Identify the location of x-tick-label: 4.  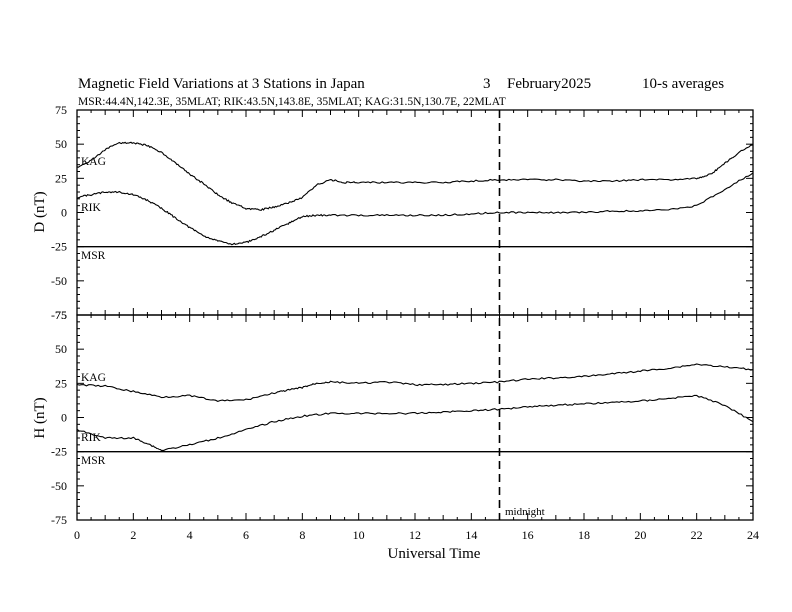
(190, 535).